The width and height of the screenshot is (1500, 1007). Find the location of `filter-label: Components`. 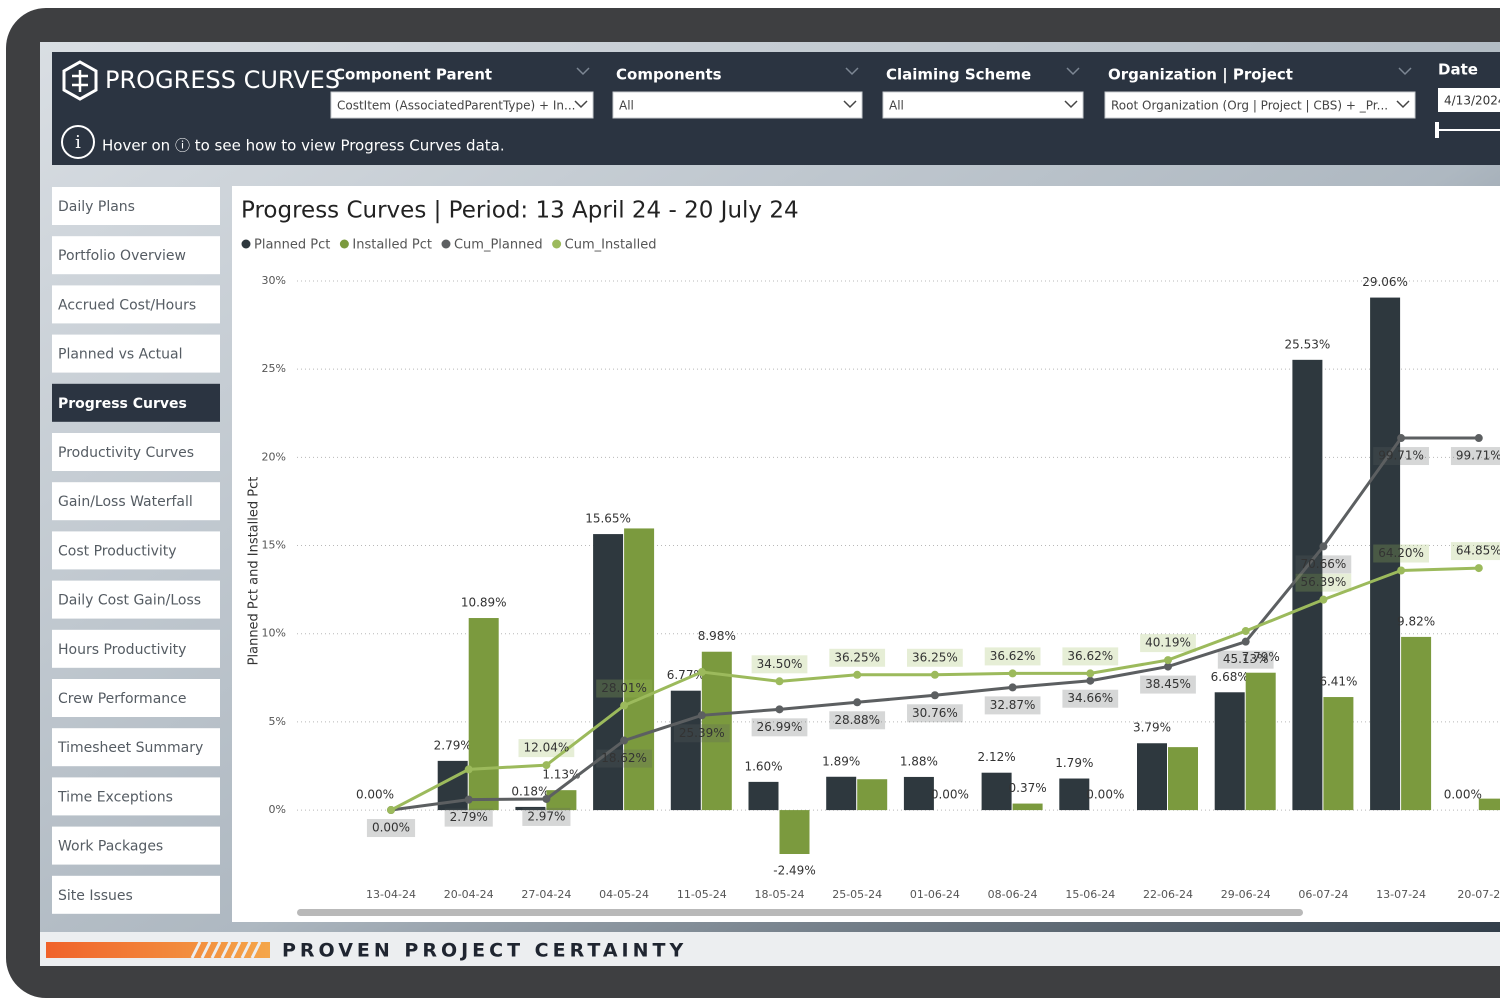

filter-label: Components is located at coordinates (669, 75).